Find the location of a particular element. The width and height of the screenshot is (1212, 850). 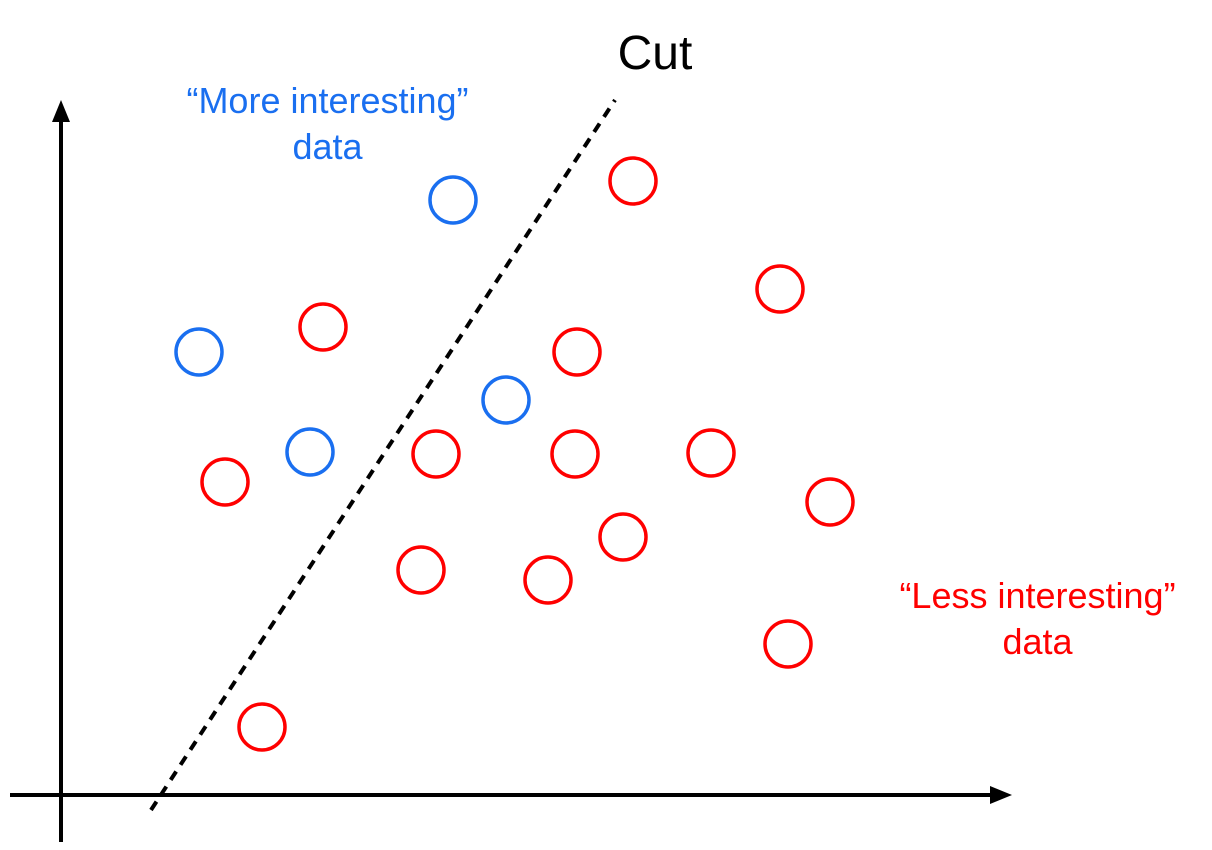

less-interesting-label-line1: “Less interesting” is located at coordinates (1037, 595).